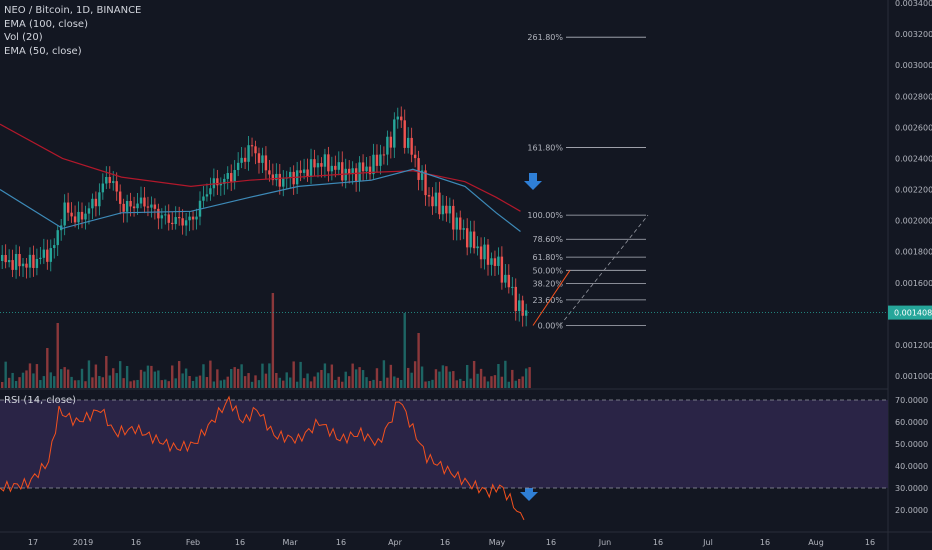  I want to click on price-tick-label: 0.003400, so click(913, 4).